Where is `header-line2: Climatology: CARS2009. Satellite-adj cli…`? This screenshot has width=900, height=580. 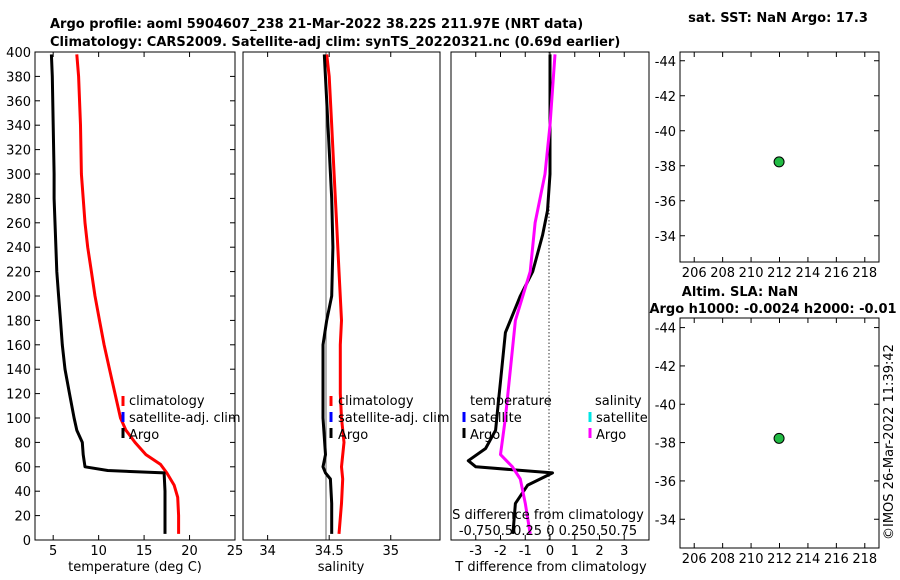
header-line2: Climatology: CARS2009. Satellite-adj cli… is located at coordinates (335, 42).